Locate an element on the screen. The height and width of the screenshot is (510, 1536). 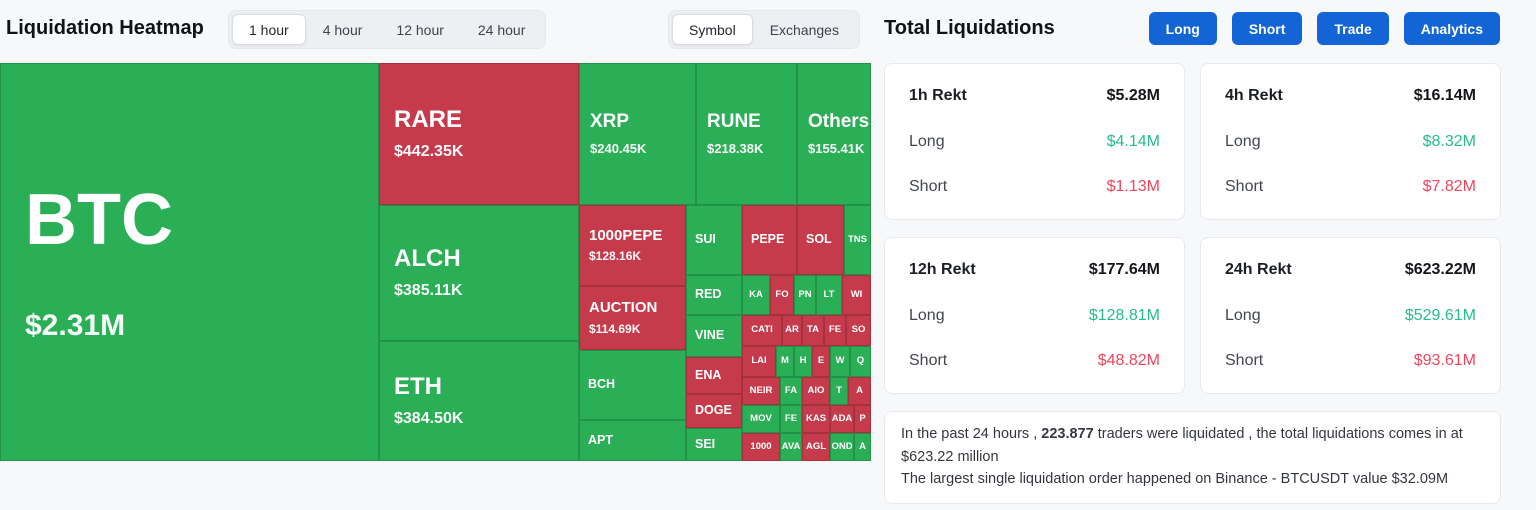
long-row: Long $4.14M is located at coordinates (1034, 142).